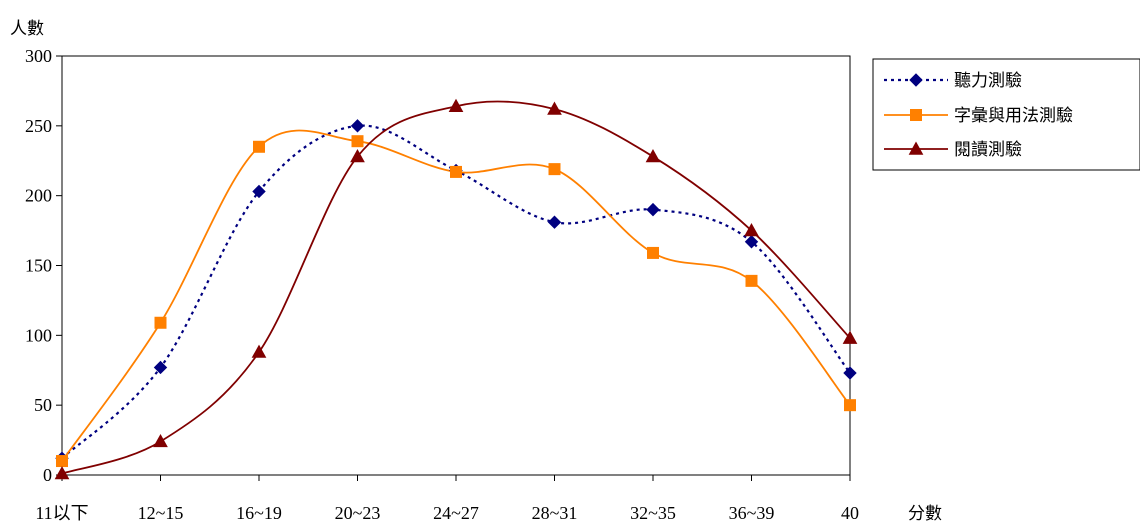 The width and height of the screenshot is (1140, 524). Describe the element at coordinates (61, 513) in the screenshot. I see `x-tick-label: 11以下` at that location.